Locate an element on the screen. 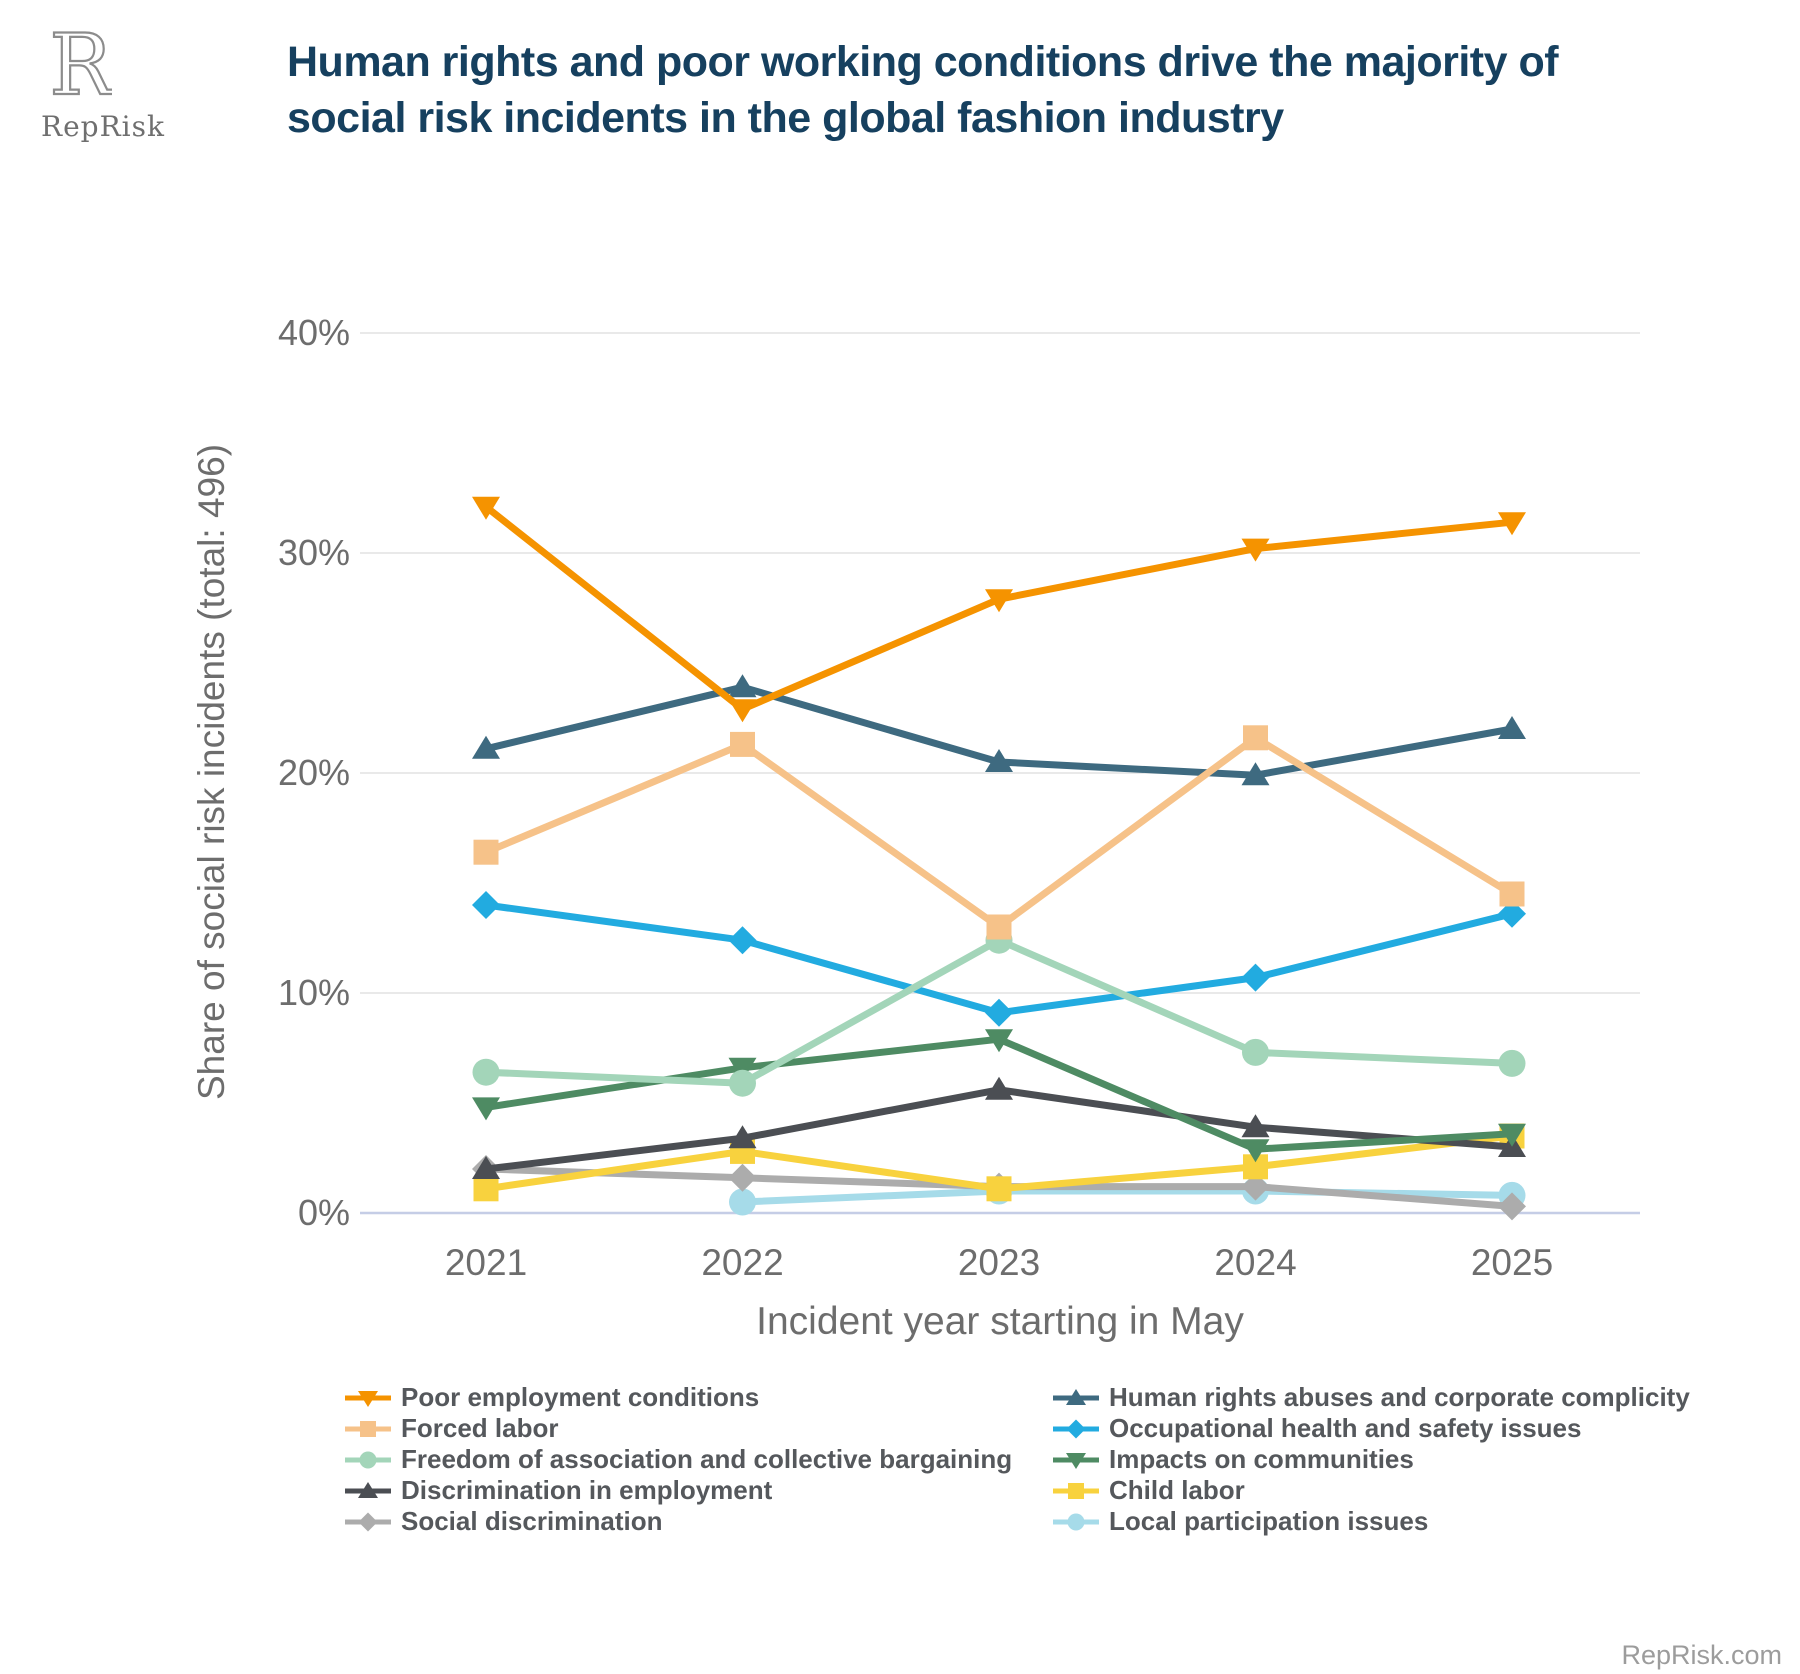 This screenshot has width=1800, height=1674. x-axis-title: Incident year starting in May is located at coordinates (1000, 1321).